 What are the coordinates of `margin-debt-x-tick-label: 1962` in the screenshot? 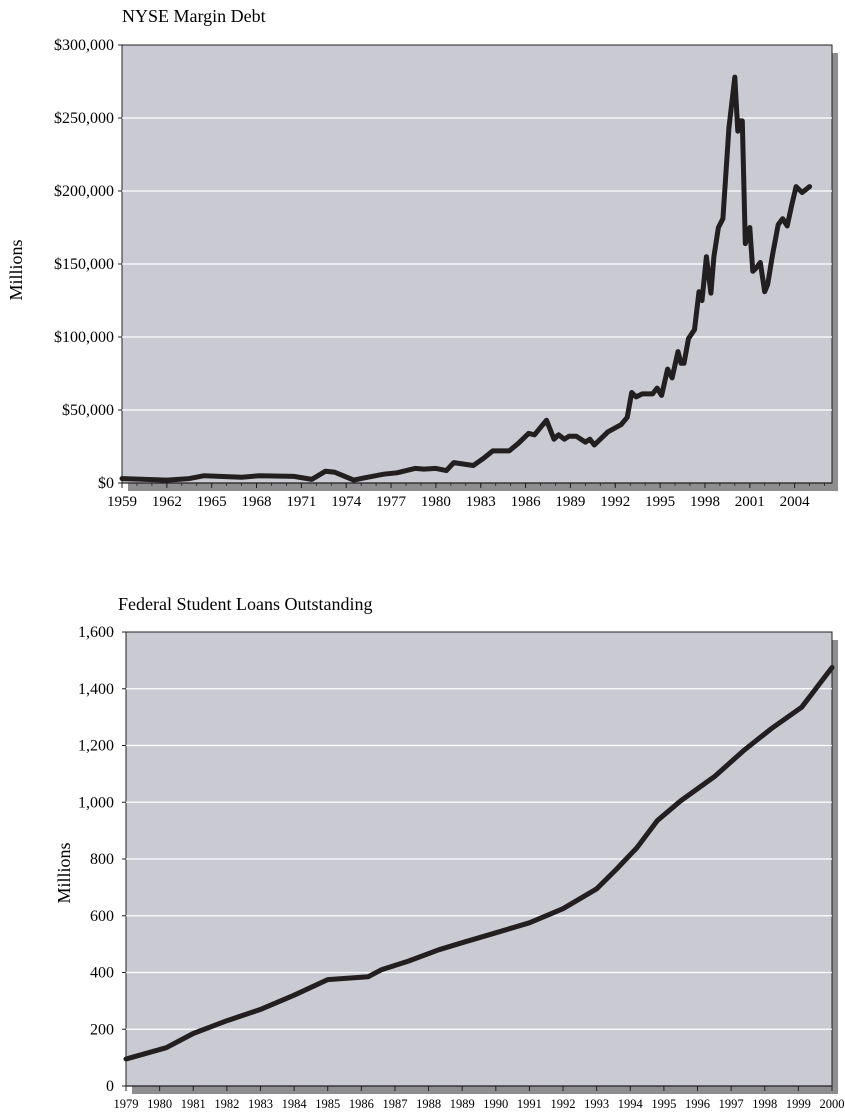 It's located at (167, 502).